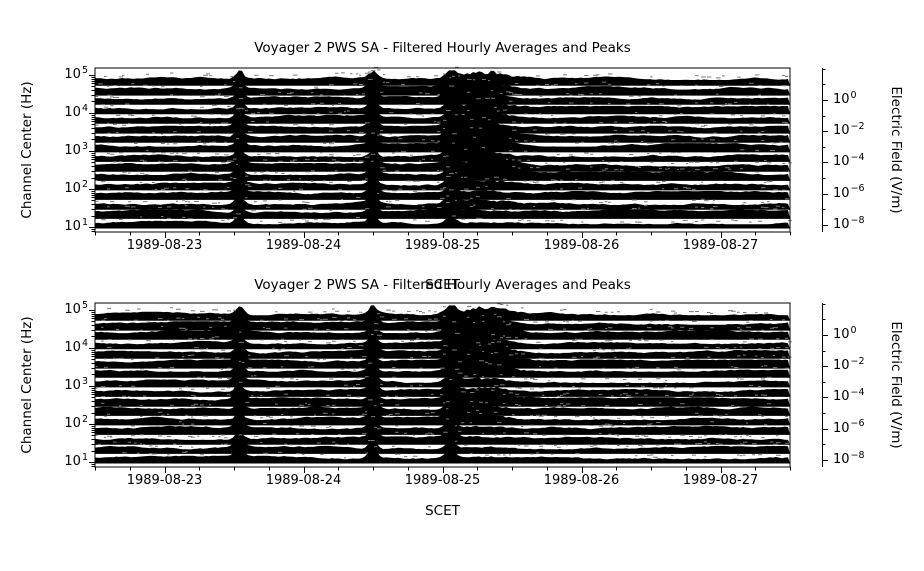 This screenshot has height=571, width=924. I want to click on tick-exponent: 0, so click(853, 95).